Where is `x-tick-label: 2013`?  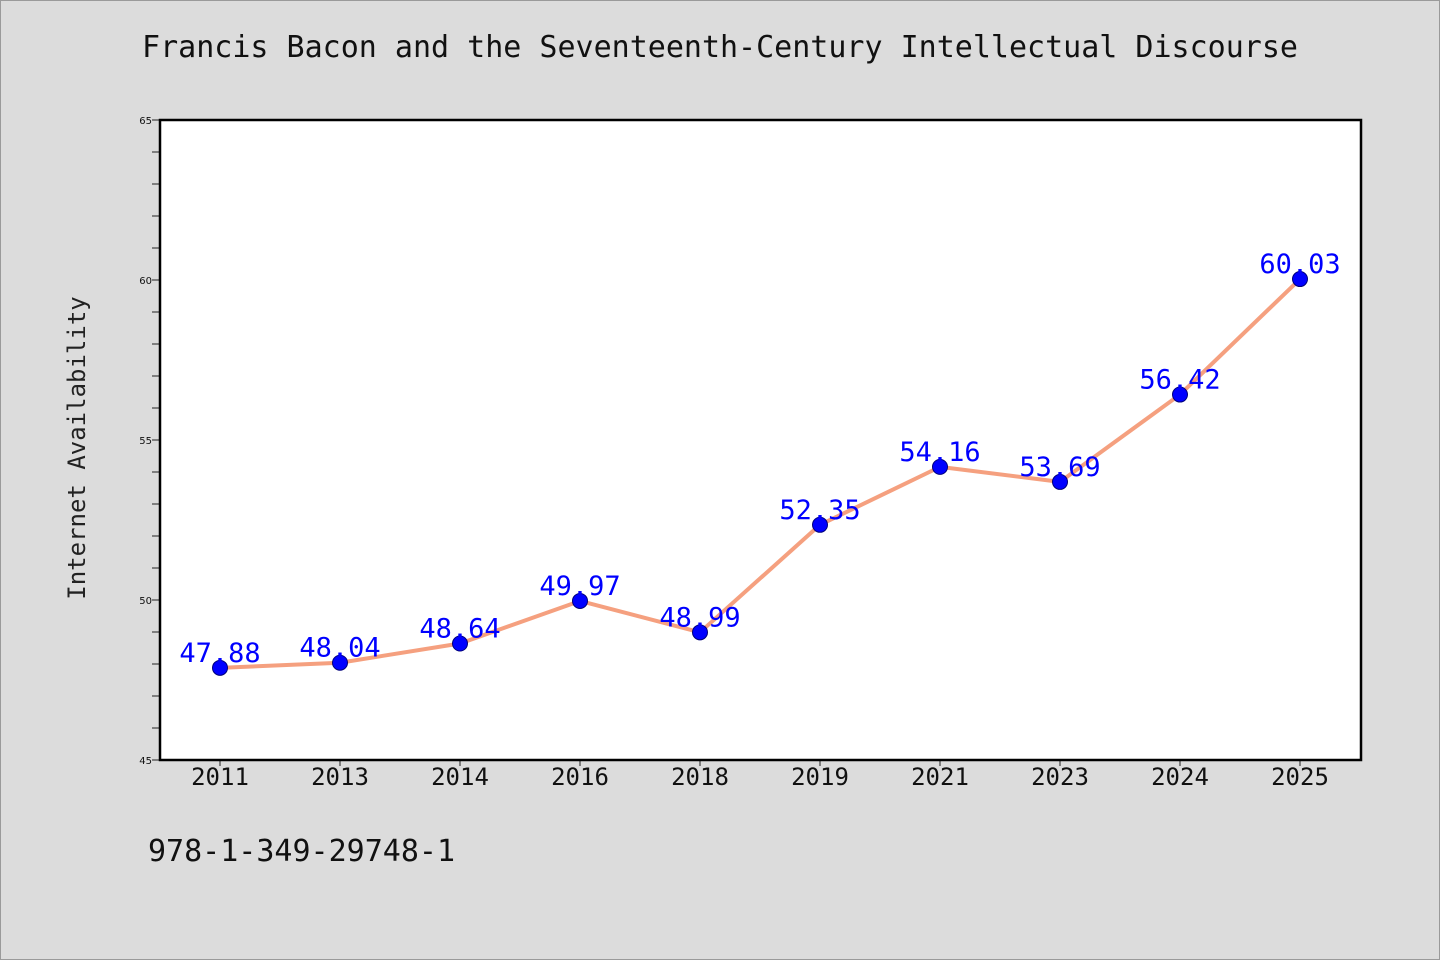
x-tick-label: 2013 is located at coordinates (340, 777).